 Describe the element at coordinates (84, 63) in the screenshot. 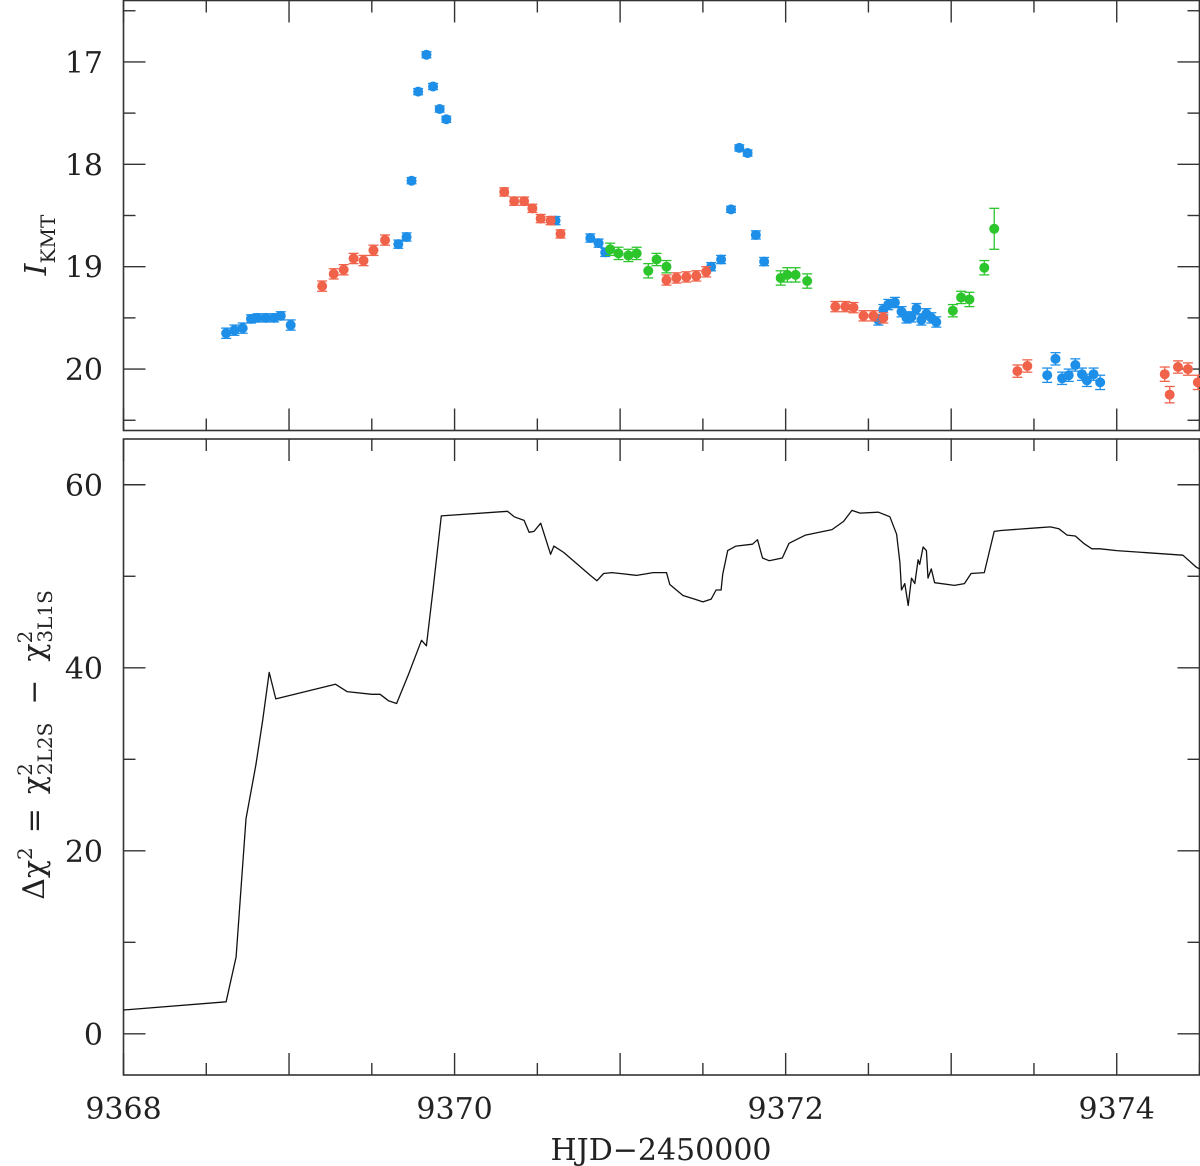

I see `top-y-tick-label: 17` at that location.